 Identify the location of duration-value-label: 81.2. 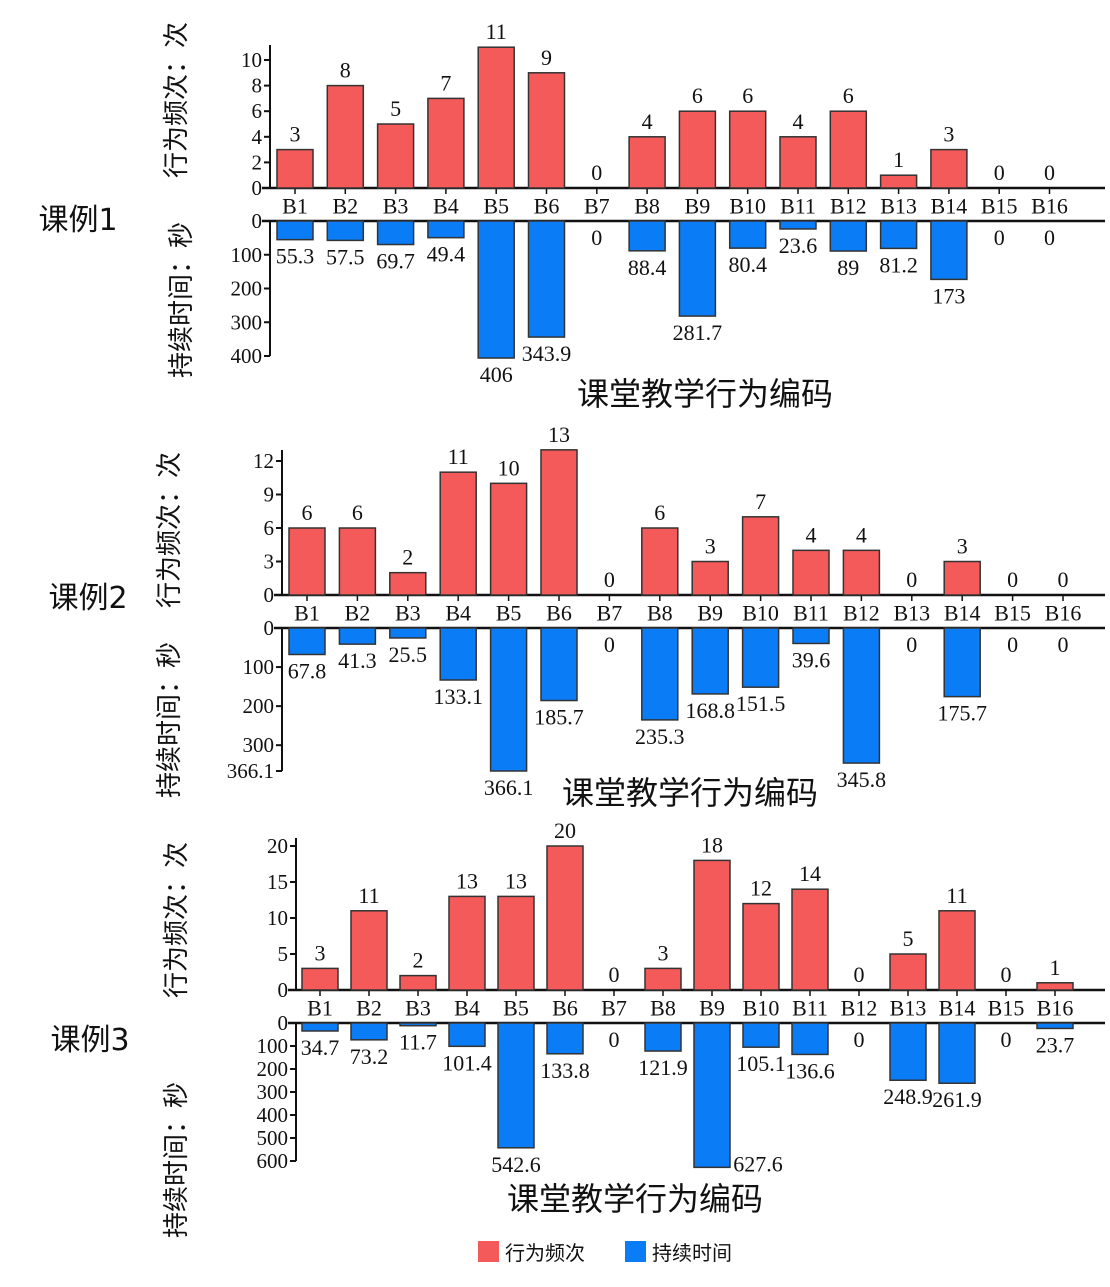
(898, 264).